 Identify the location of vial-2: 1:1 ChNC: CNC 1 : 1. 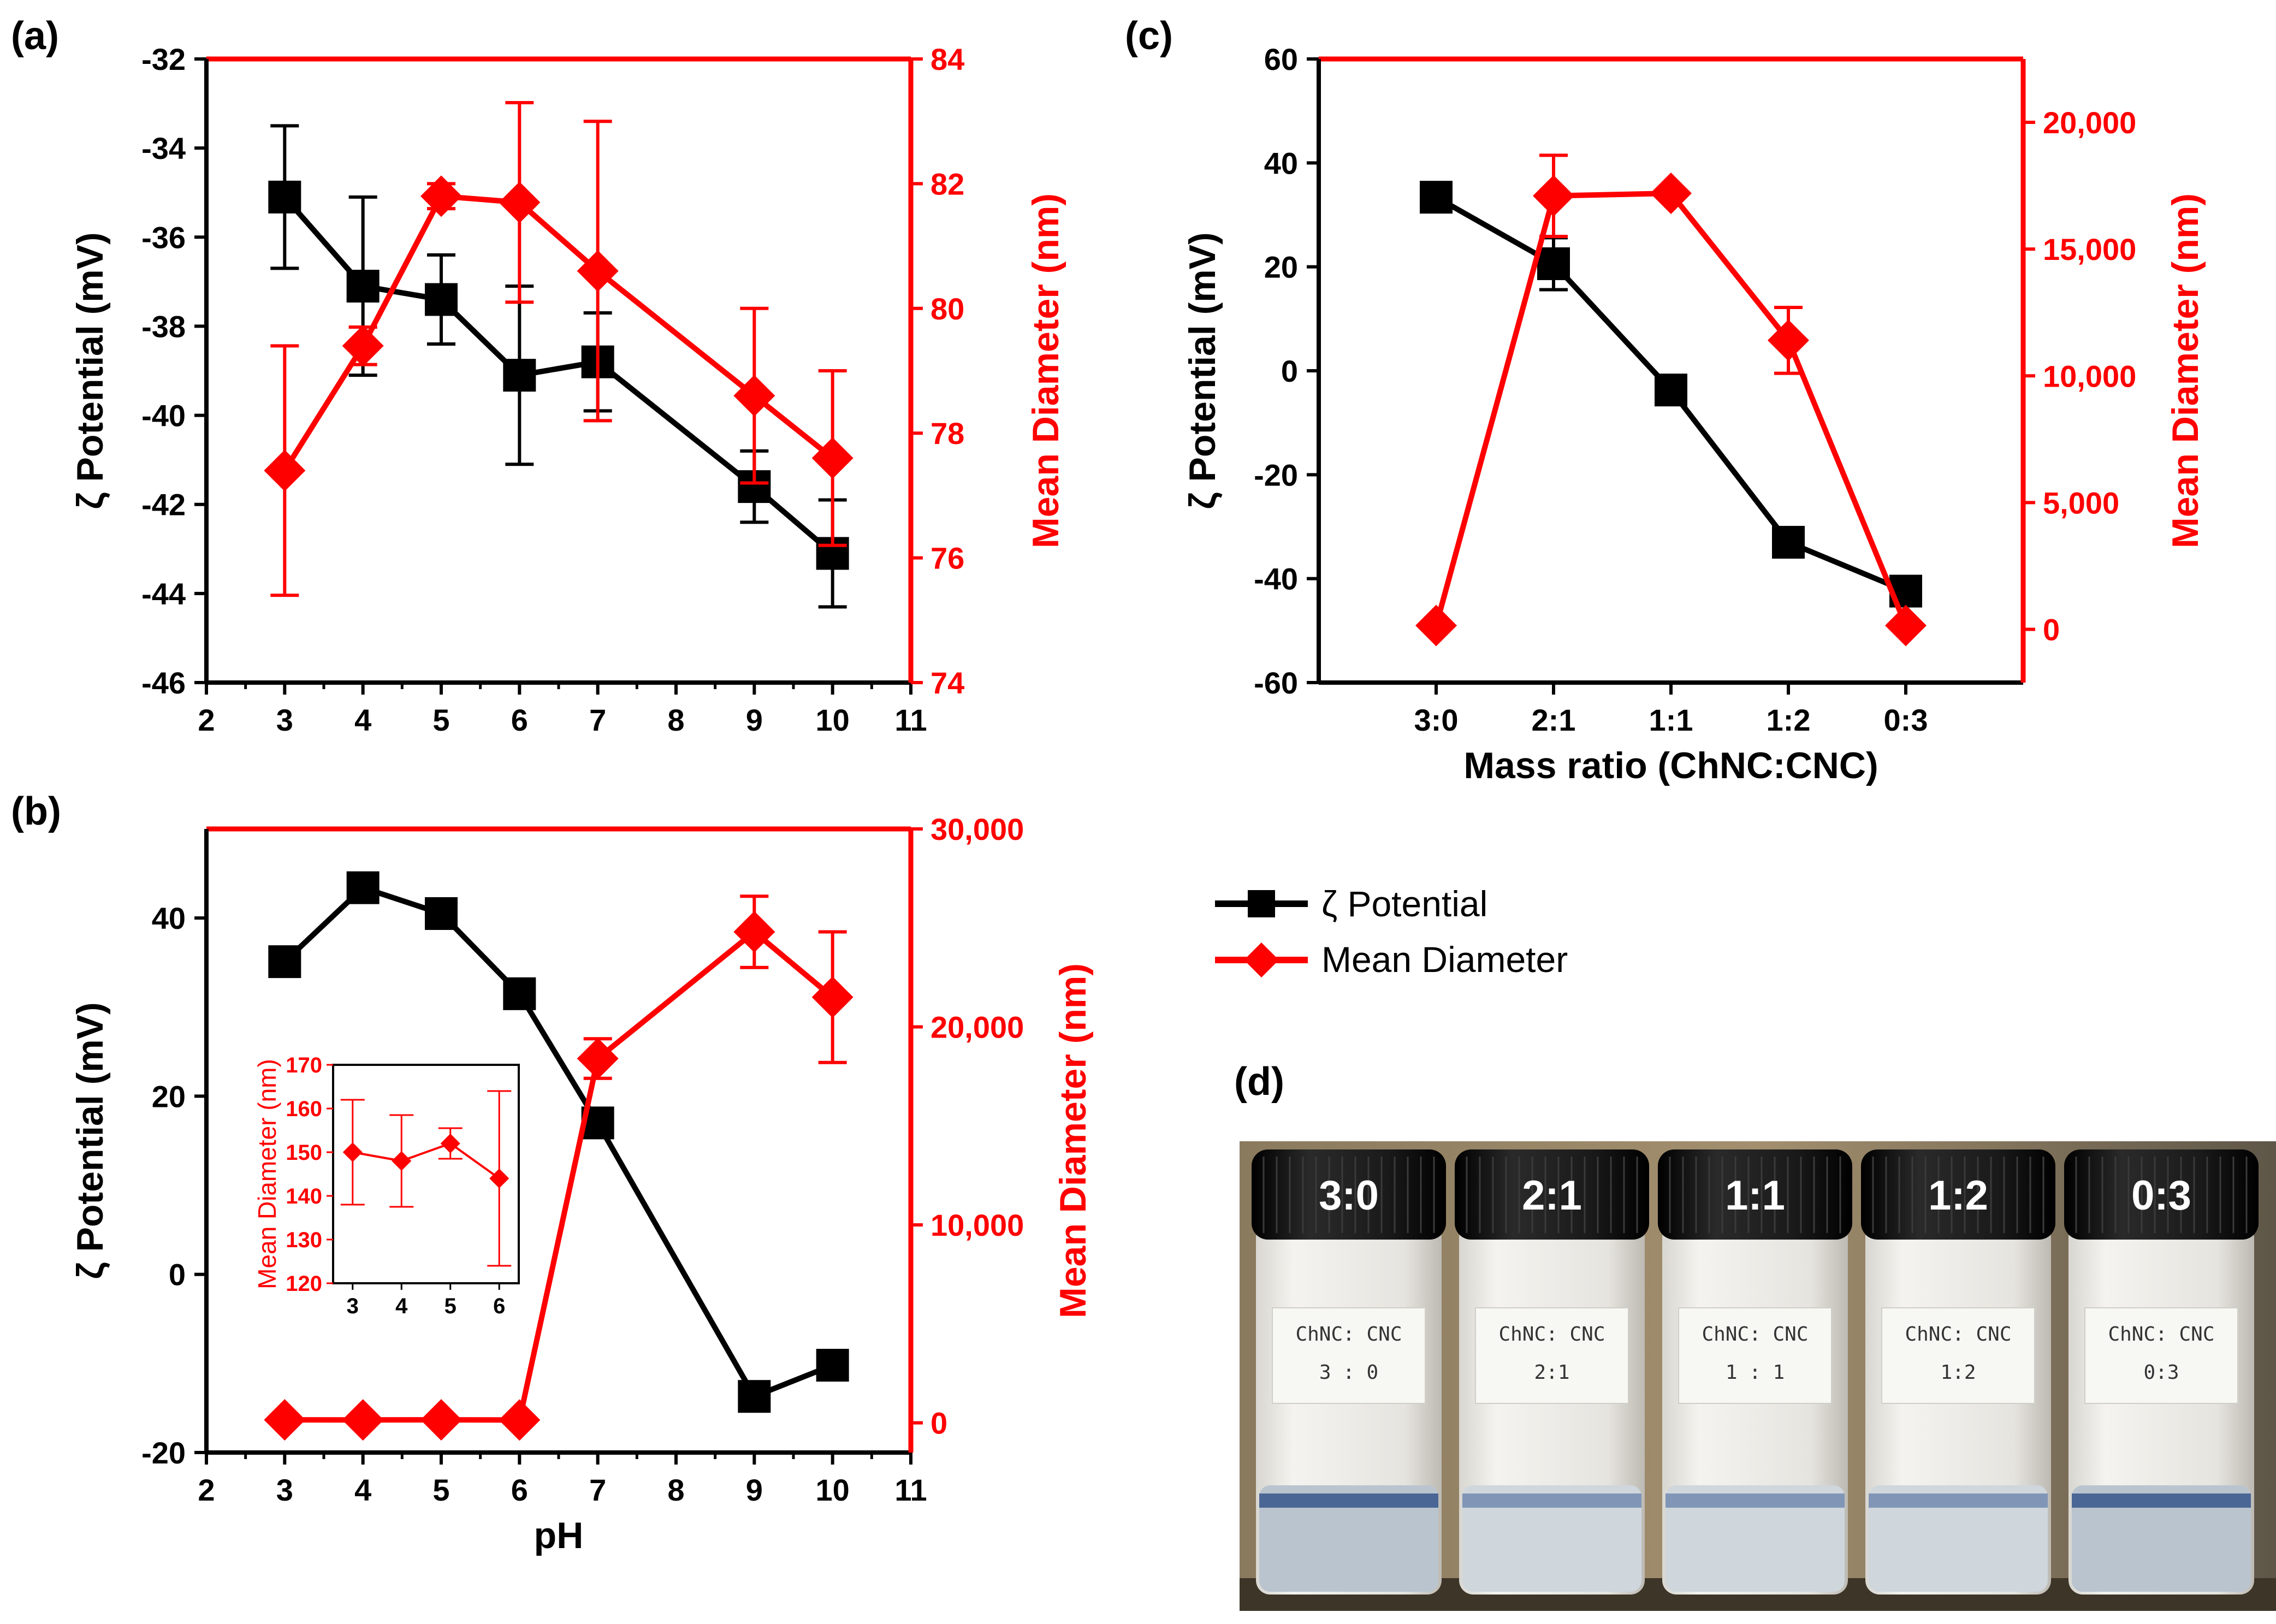
(1755, 1372).